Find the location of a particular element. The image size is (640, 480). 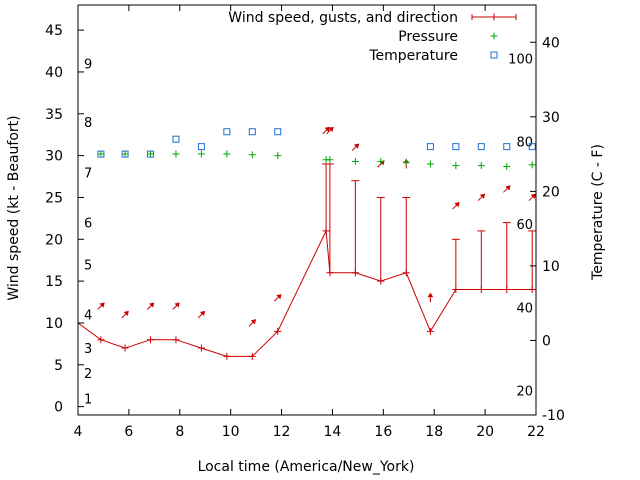

x-tick-label: 14 is located at coordinates (333, 432).